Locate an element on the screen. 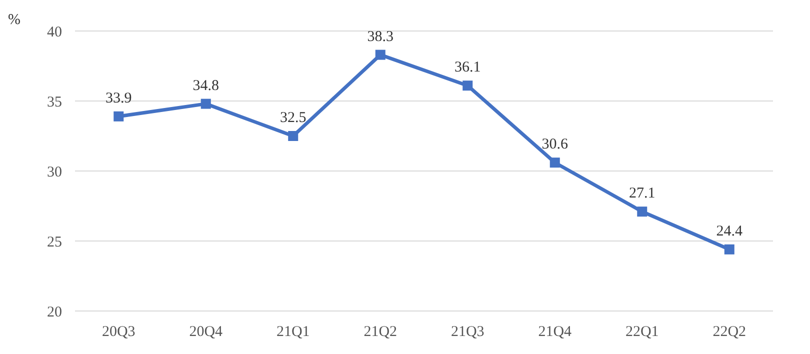  y-tick-label: 25 is located at coordinates (54, 242).